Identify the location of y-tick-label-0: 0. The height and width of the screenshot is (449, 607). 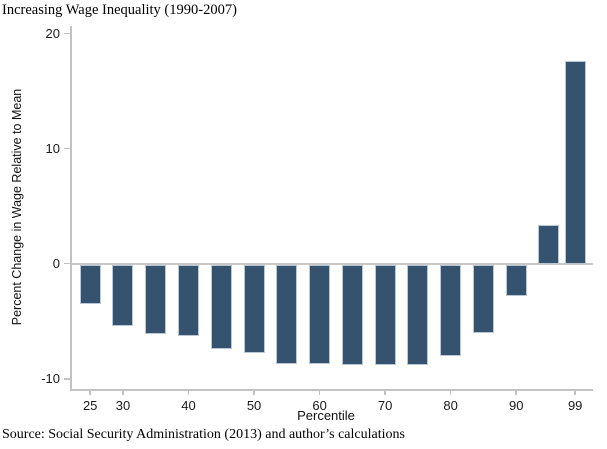
(56, 264).